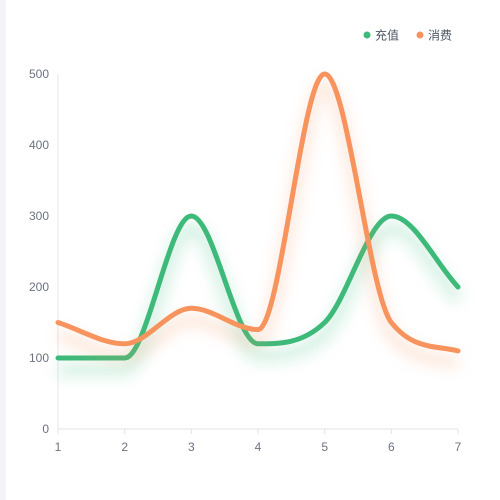  Describe the element at coordinates (124, 447) in the screenshot. I see `x-tick-label: 2` at that location.